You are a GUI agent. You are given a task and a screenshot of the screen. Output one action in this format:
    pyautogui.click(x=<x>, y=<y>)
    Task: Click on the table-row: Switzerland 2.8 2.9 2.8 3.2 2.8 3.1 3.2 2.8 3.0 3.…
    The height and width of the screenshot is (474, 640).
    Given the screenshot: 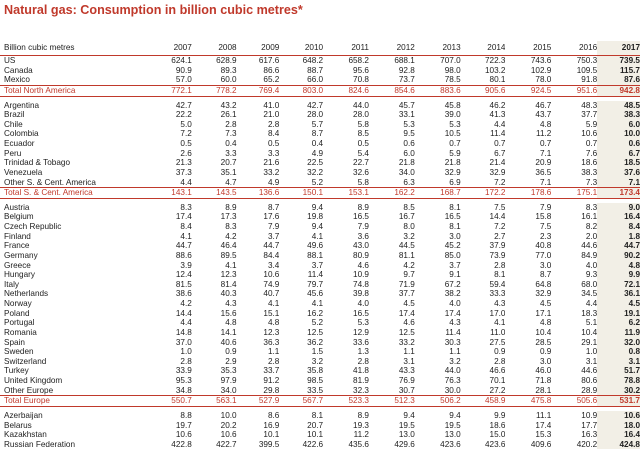 What is the action you would take?
    pyautogui.click(x=320, y=362)
    